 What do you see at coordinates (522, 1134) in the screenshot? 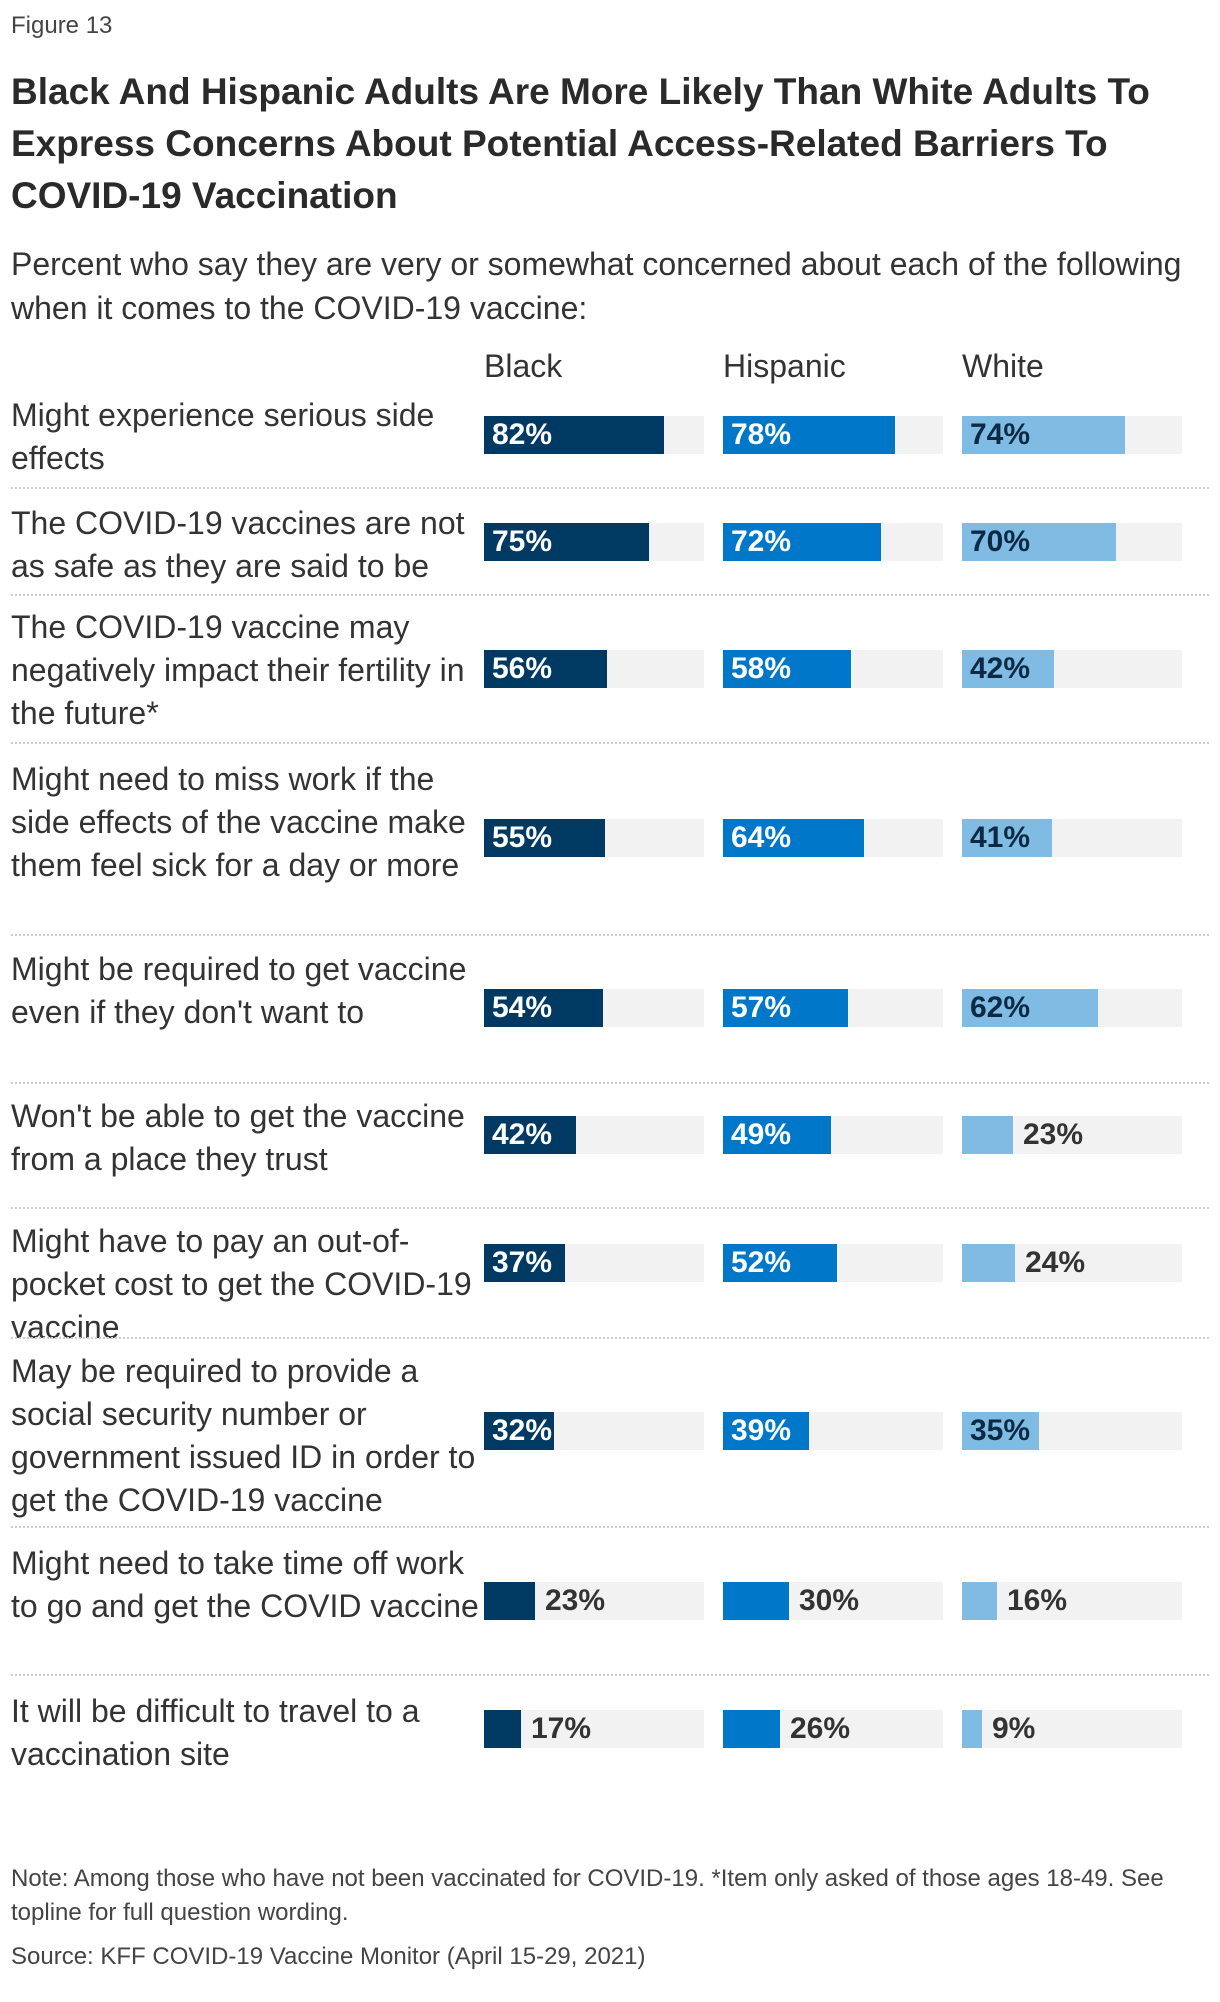
I see `data-label-black: 42%` at bounding box center [522, 1134].